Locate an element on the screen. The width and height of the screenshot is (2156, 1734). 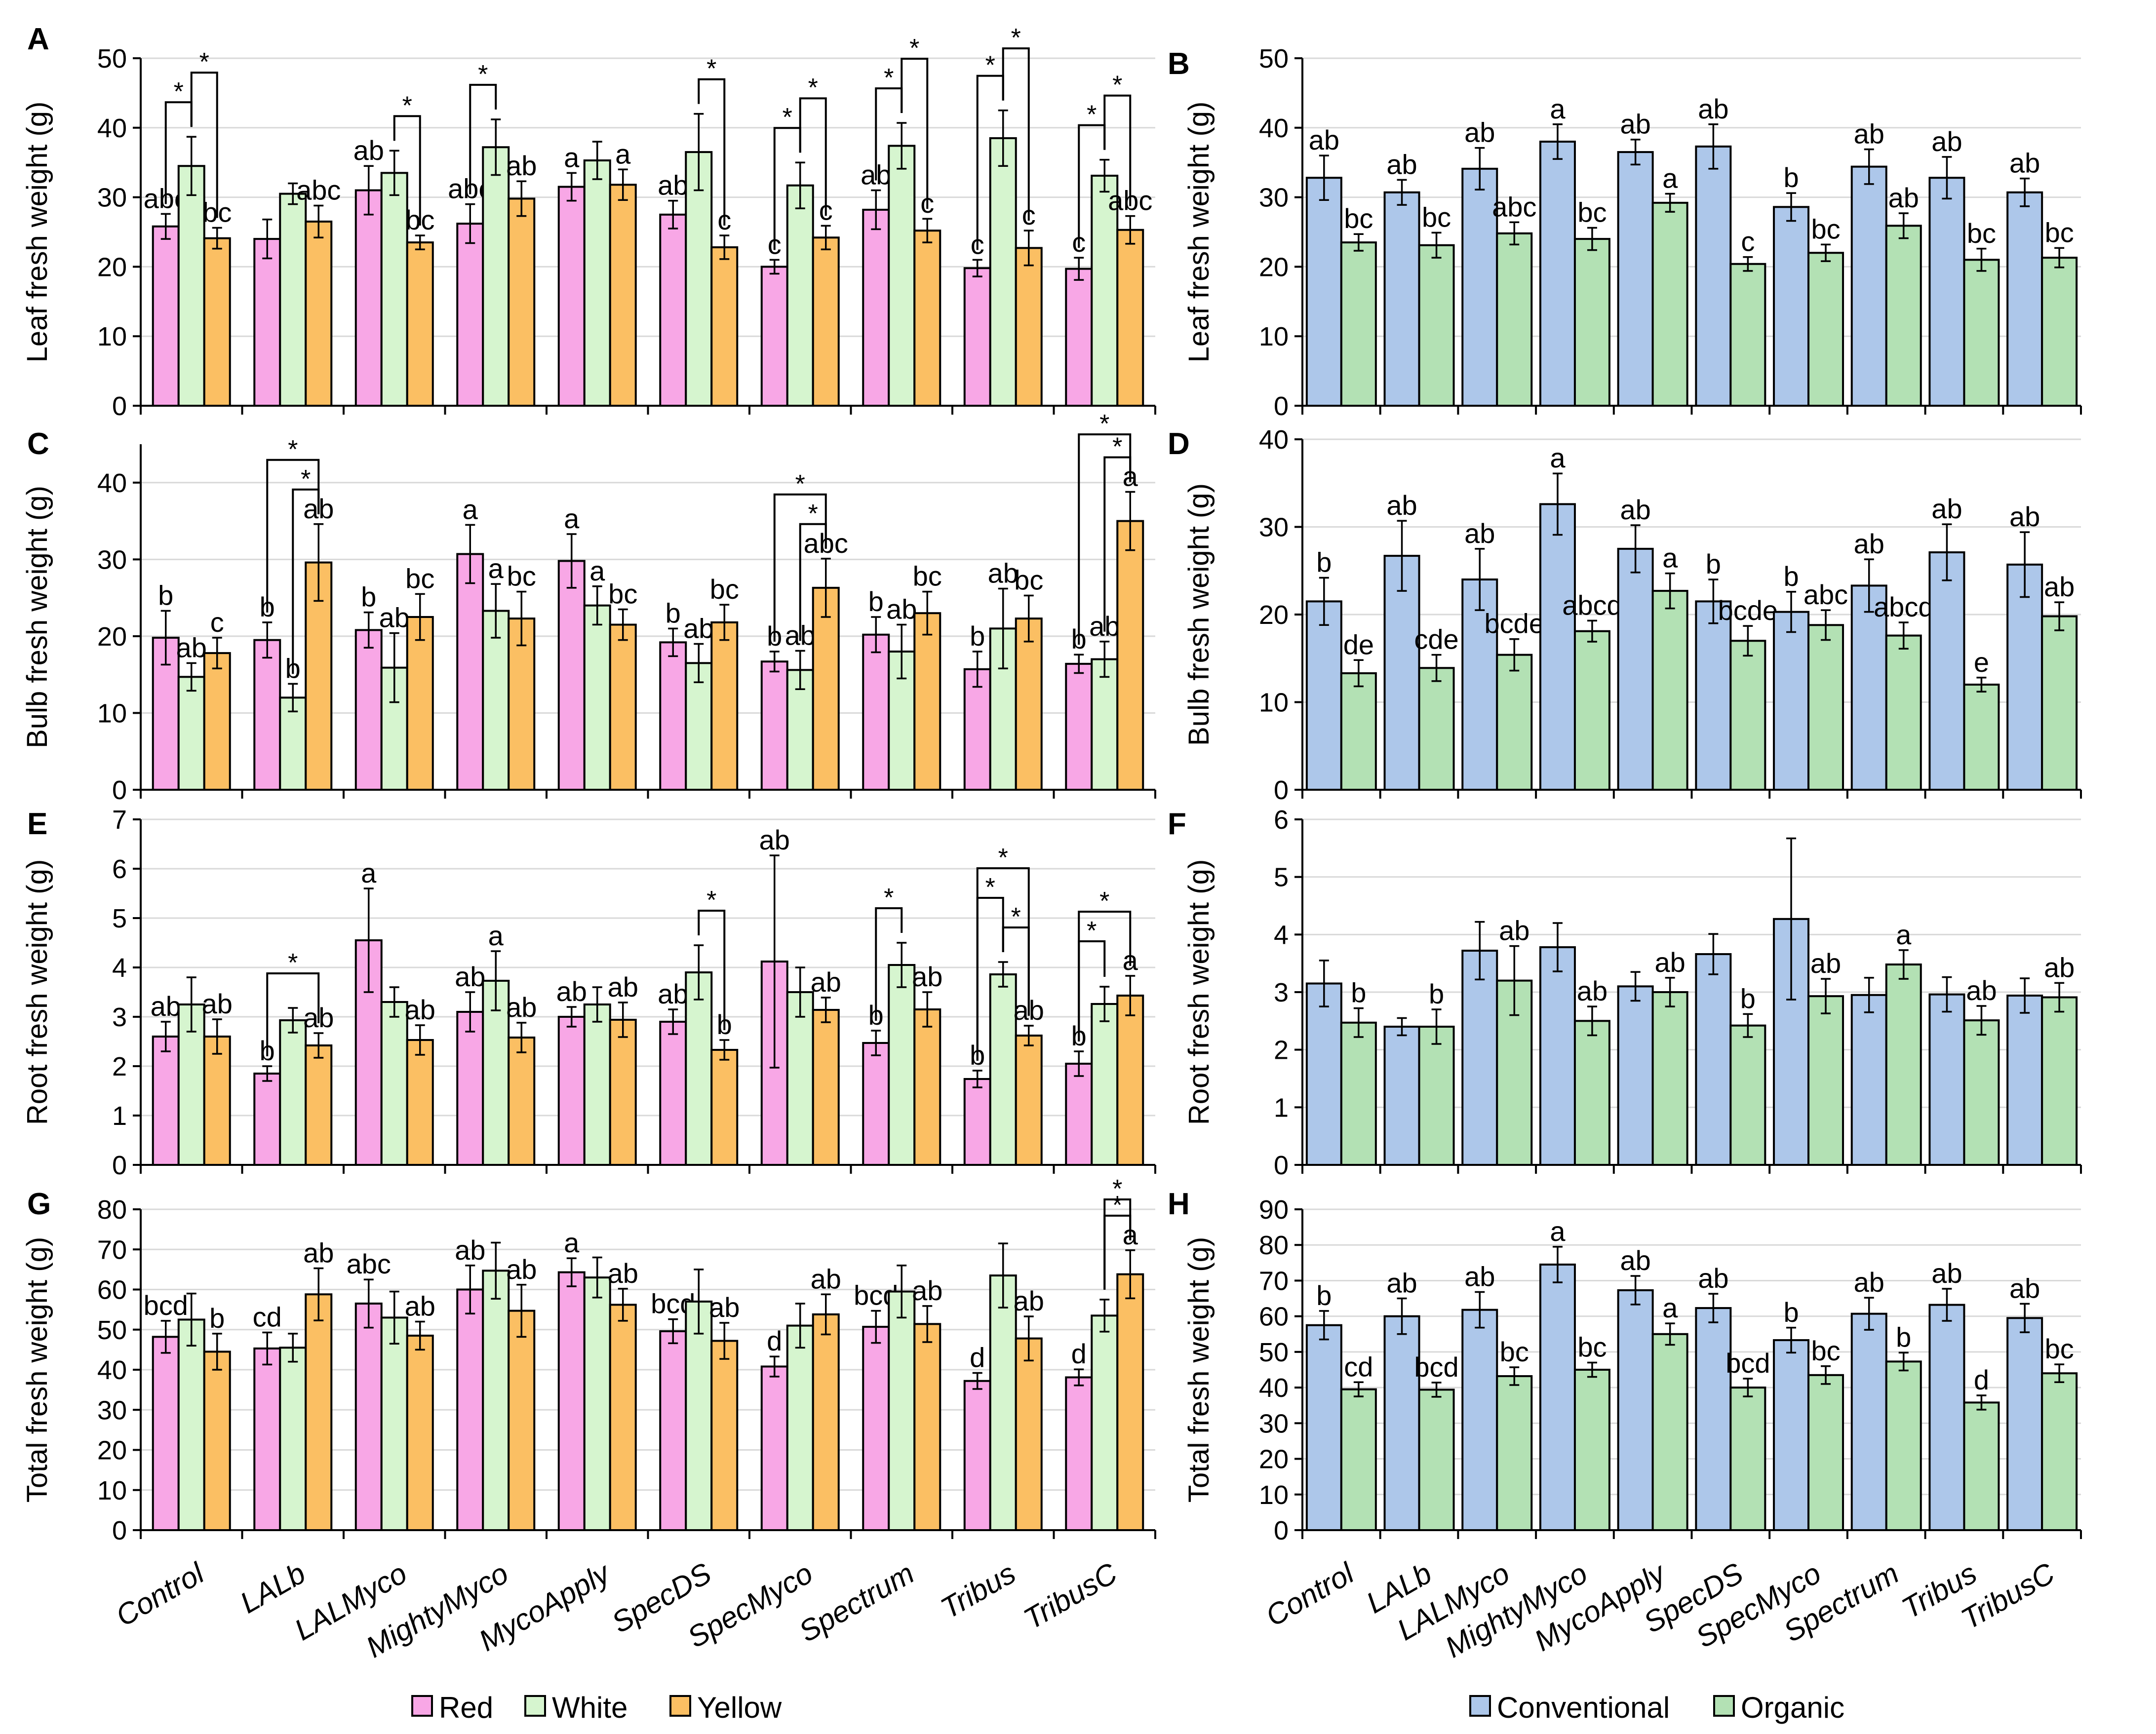
y-tick-label-a: 50 is located at coordinates (112, 59).